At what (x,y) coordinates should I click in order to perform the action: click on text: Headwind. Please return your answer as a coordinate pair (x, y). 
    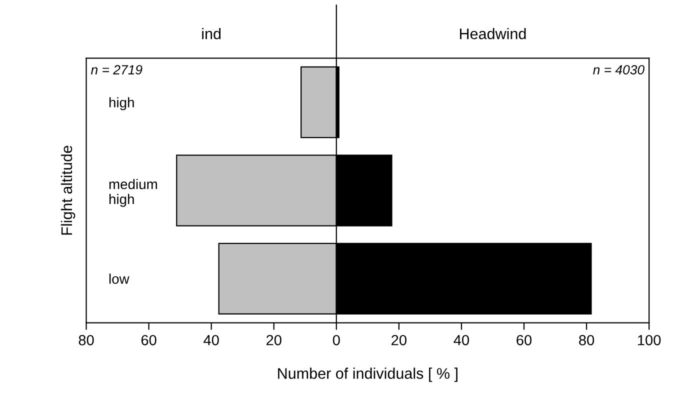
    Looking at the image, I should click on (493, 34).